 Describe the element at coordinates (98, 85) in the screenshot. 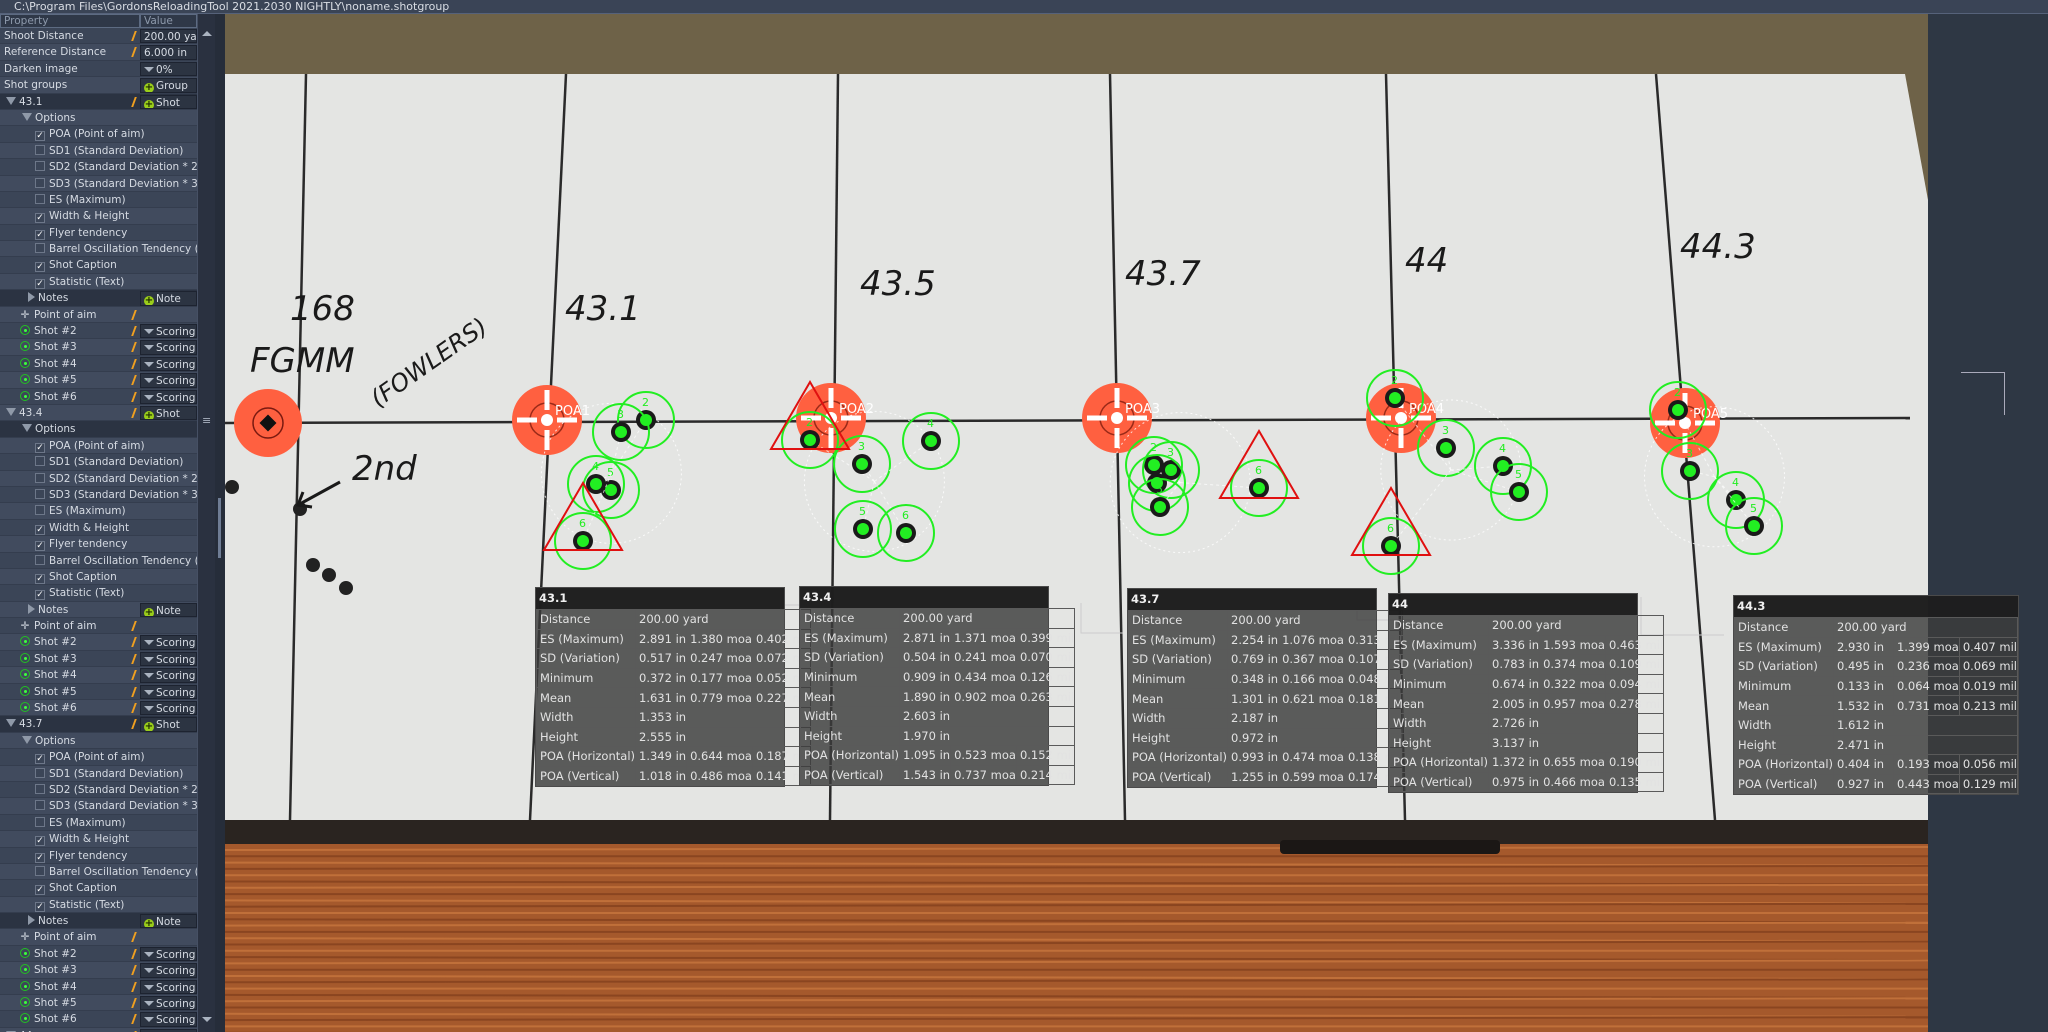

I see `shot-groups-row: Shot groups + Group` at that location.